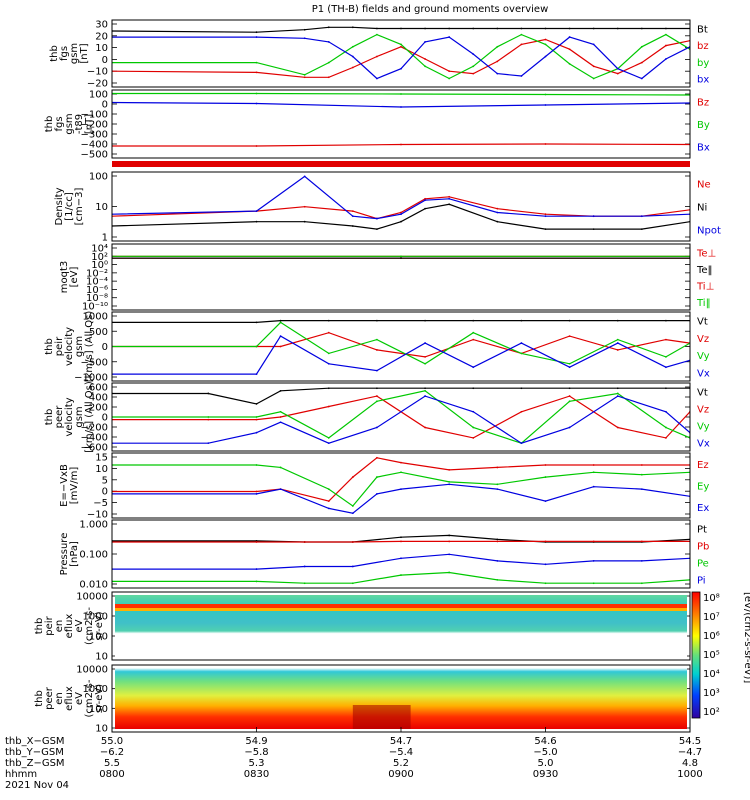 The image size is (750, 800). What do you see at coordinates (703, 46) in the screenshot?
I see `legend-bz: bz` at bounding box center [703, 46].